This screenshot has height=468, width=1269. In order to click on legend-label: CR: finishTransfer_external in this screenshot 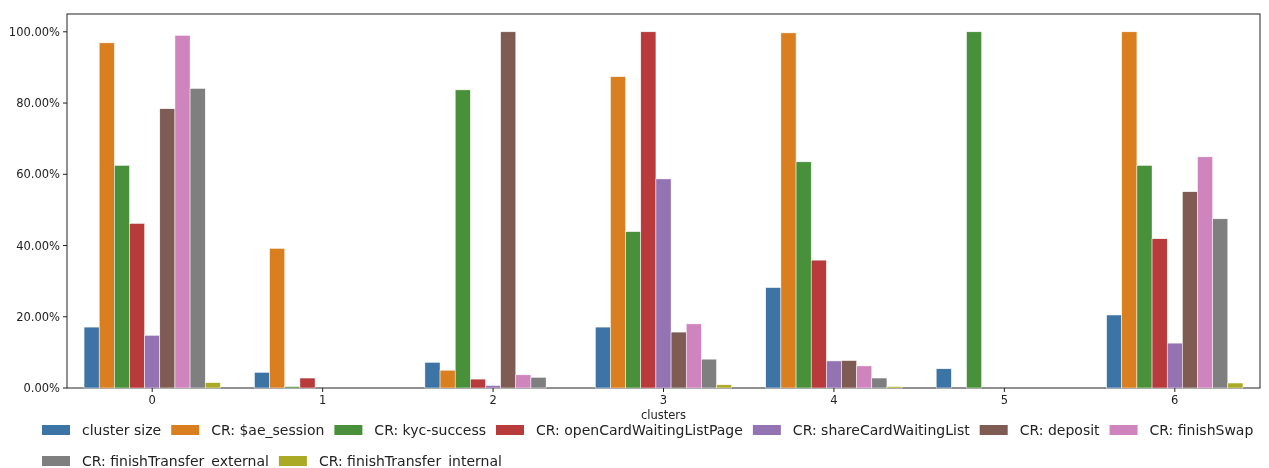, I will do `click(175, 460)`.